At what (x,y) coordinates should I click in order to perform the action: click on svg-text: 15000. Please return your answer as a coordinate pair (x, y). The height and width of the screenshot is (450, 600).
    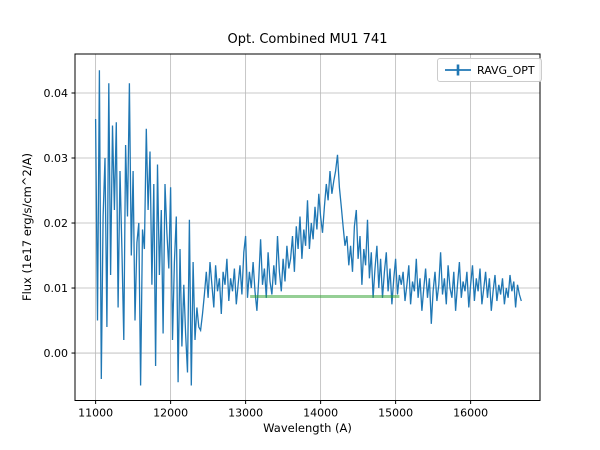
    Looking at the image, I should click on (395, 413).